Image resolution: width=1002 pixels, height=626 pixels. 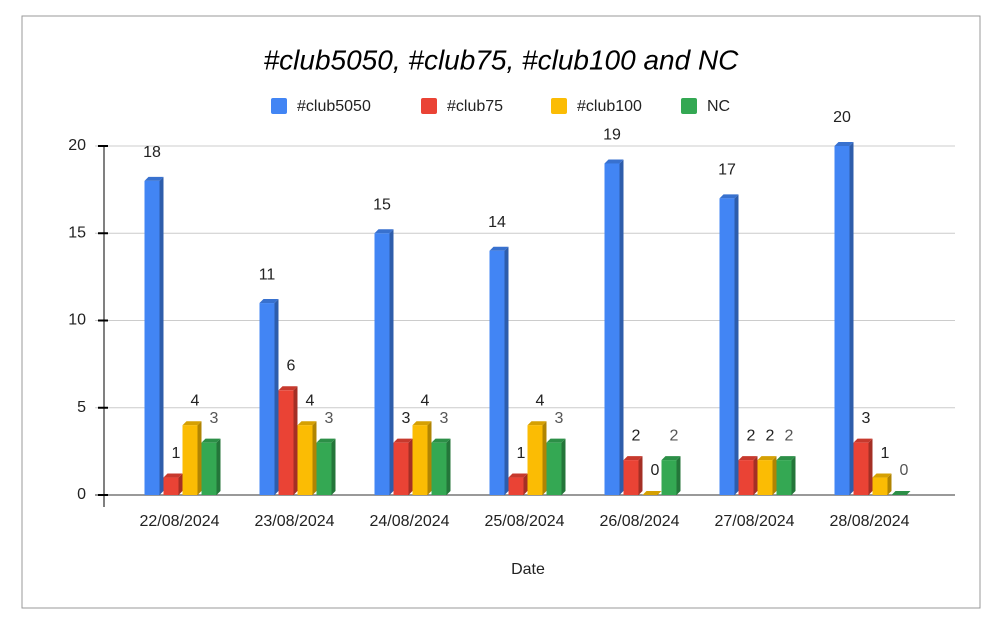 What do you see at coordinates (179, 521) in the screenshot?
I see `x-tick-label: 22/08/2024` at bounding box center [179, 521].